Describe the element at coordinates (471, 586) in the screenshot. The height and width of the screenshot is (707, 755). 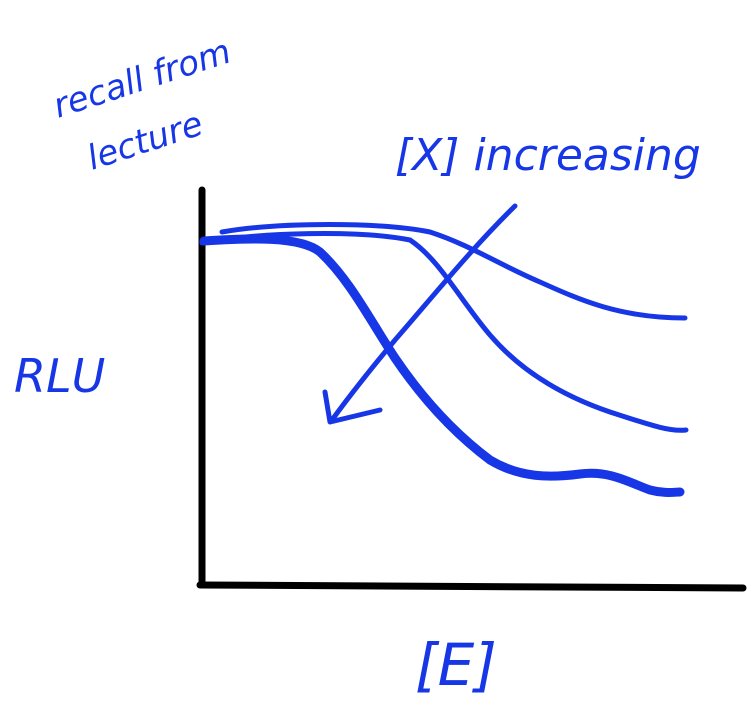
I see `x-axis` at that location.